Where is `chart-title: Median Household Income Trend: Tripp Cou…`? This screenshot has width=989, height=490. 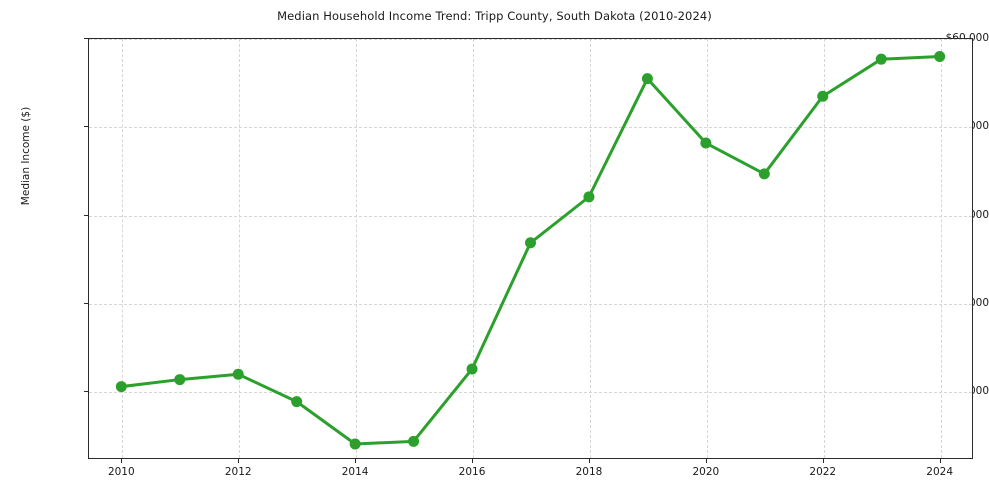
chart-title: Median Household Income Trend: Tripp Cou… is located at coordinates (494, 16).